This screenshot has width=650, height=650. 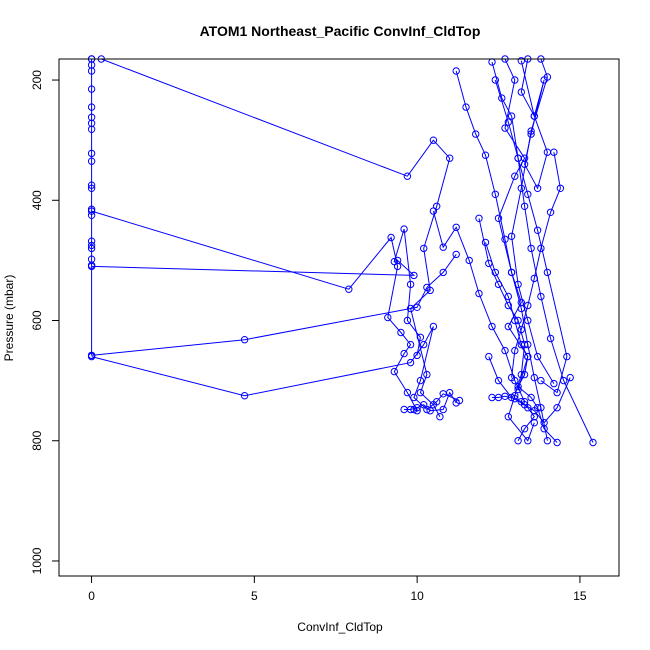 I want to click on y-tick-label: 1000, so click(x=37, y=560).